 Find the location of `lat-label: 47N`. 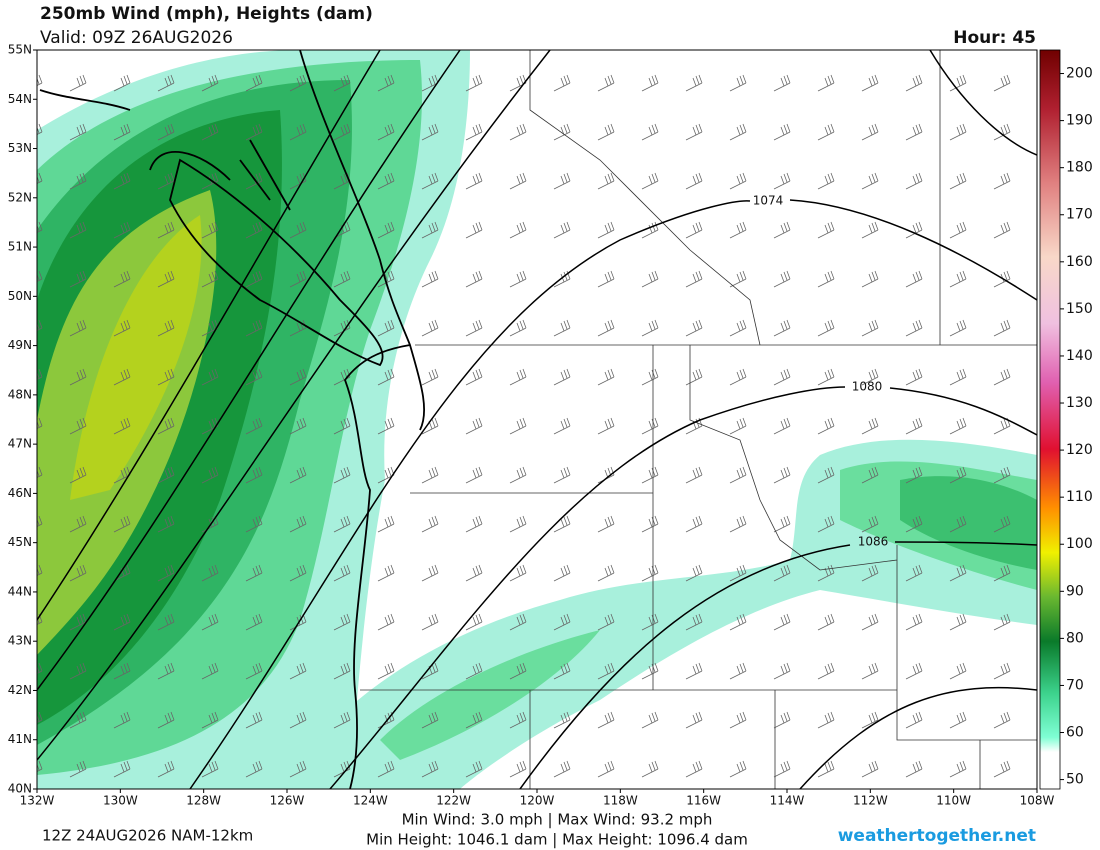

lat-label: 47N is located at coordinates (20, 444).